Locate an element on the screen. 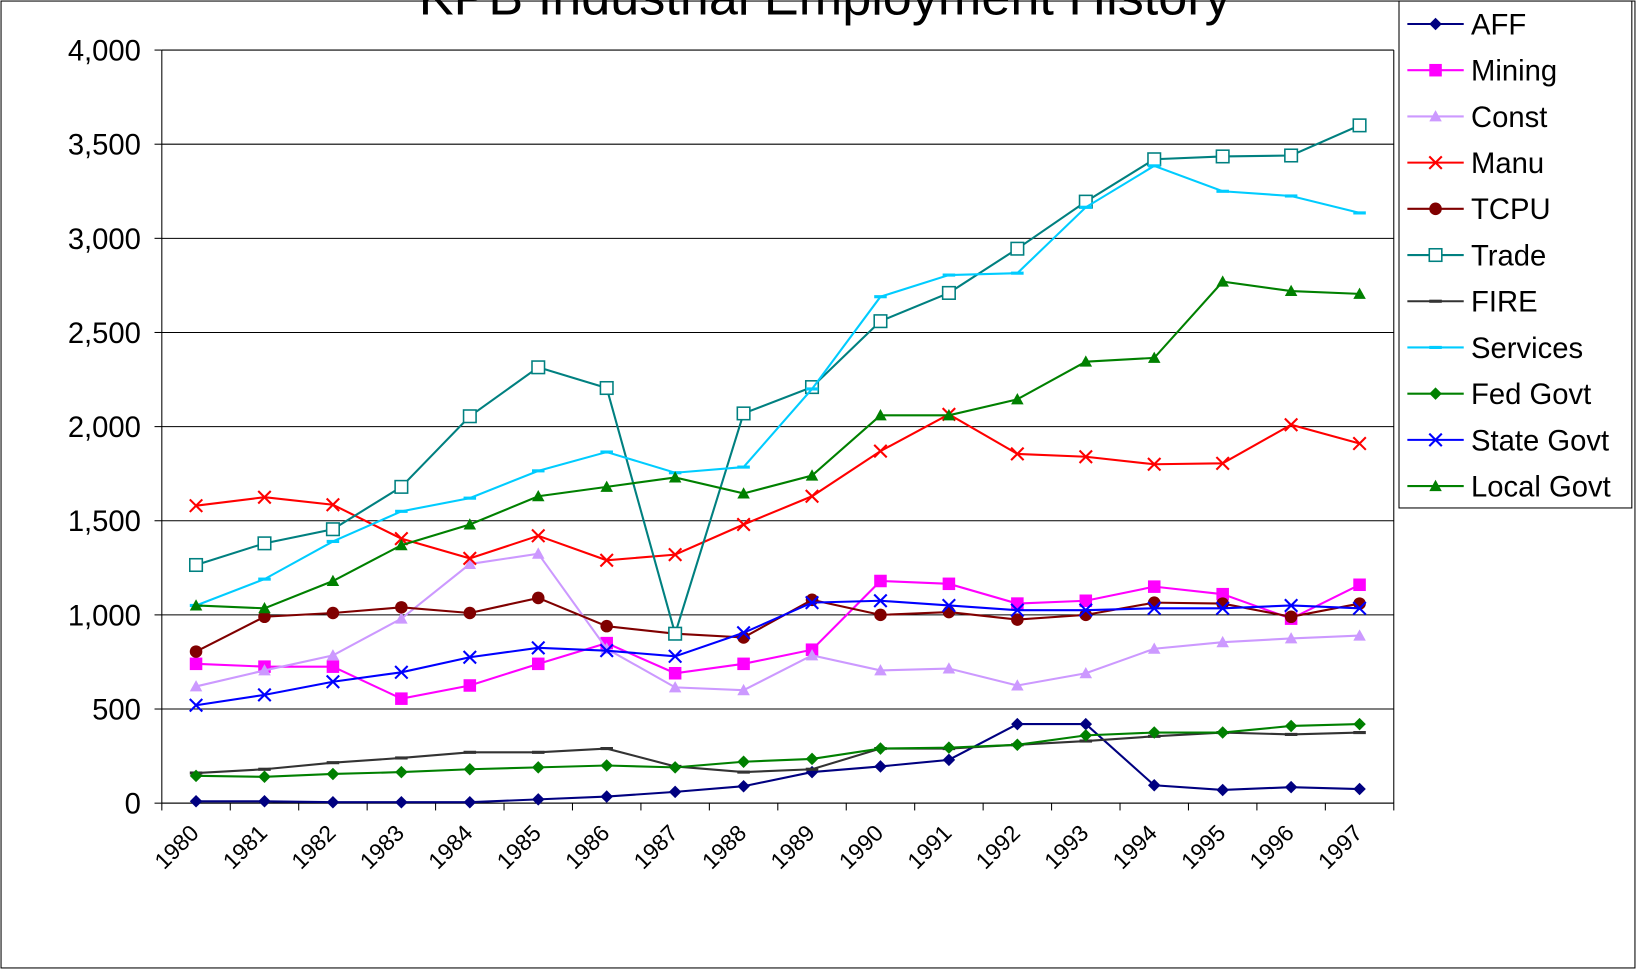 The height and width of the screenshot is (969, 1636). legend-label: Services is located at coordinates (1527, 349).